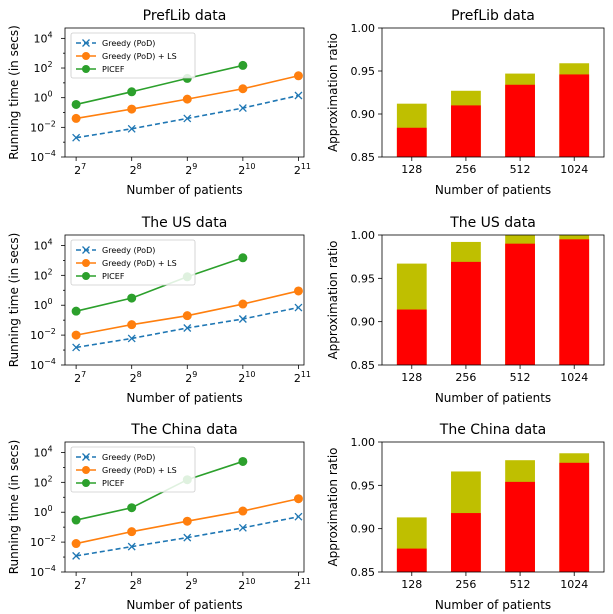 This screenshot has height=614, width=613. I want to click on legend-label: PICEF, so click(113, 483).